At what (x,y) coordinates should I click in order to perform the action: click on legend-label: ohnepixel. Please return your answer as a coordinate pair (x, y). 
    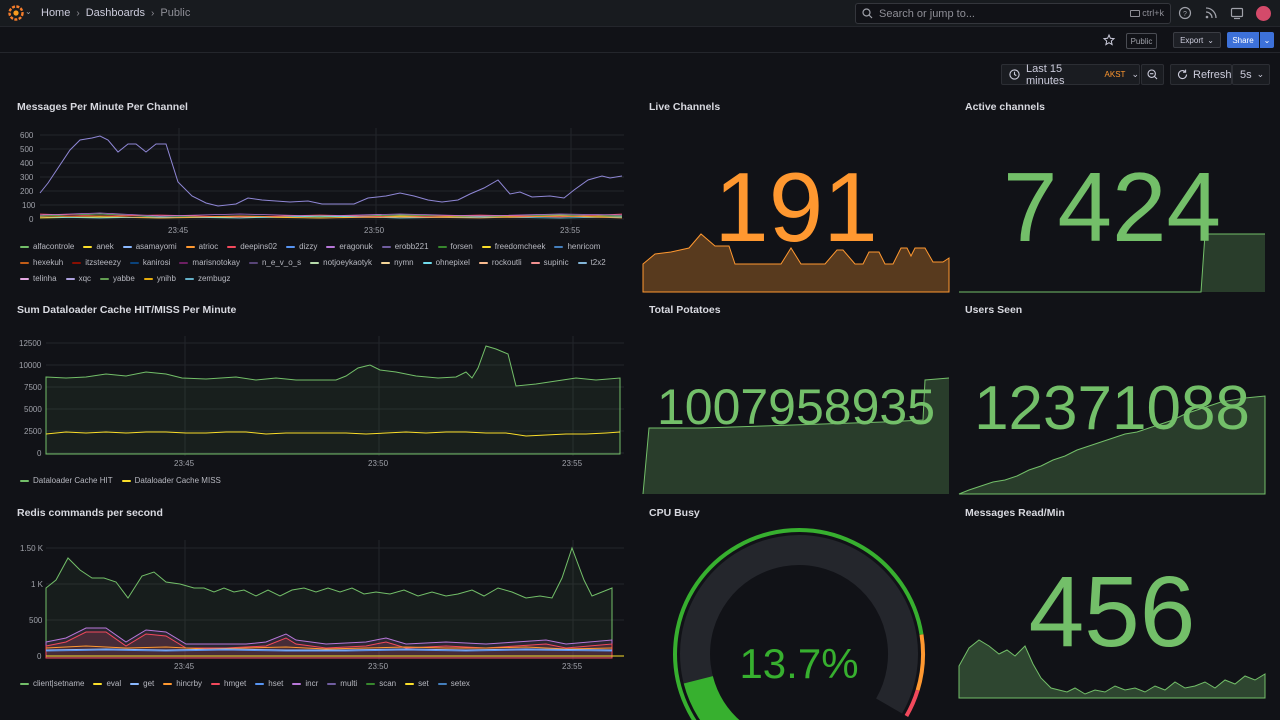
    Looking at the image, I should click on (452, 262).